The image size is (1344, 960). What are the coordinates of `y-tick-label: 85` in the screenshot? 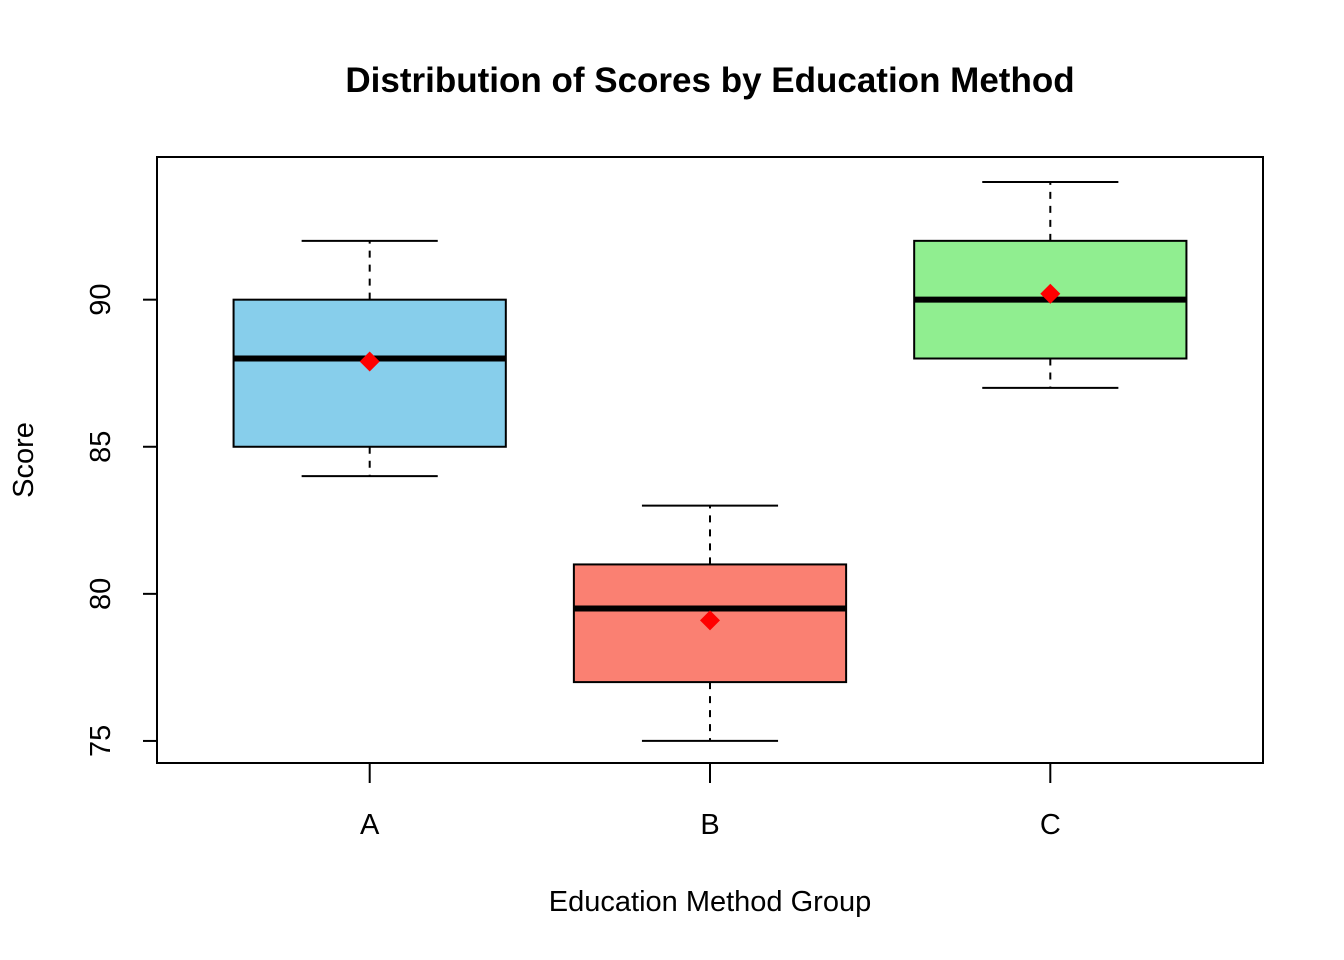 It's located at (101, 447).